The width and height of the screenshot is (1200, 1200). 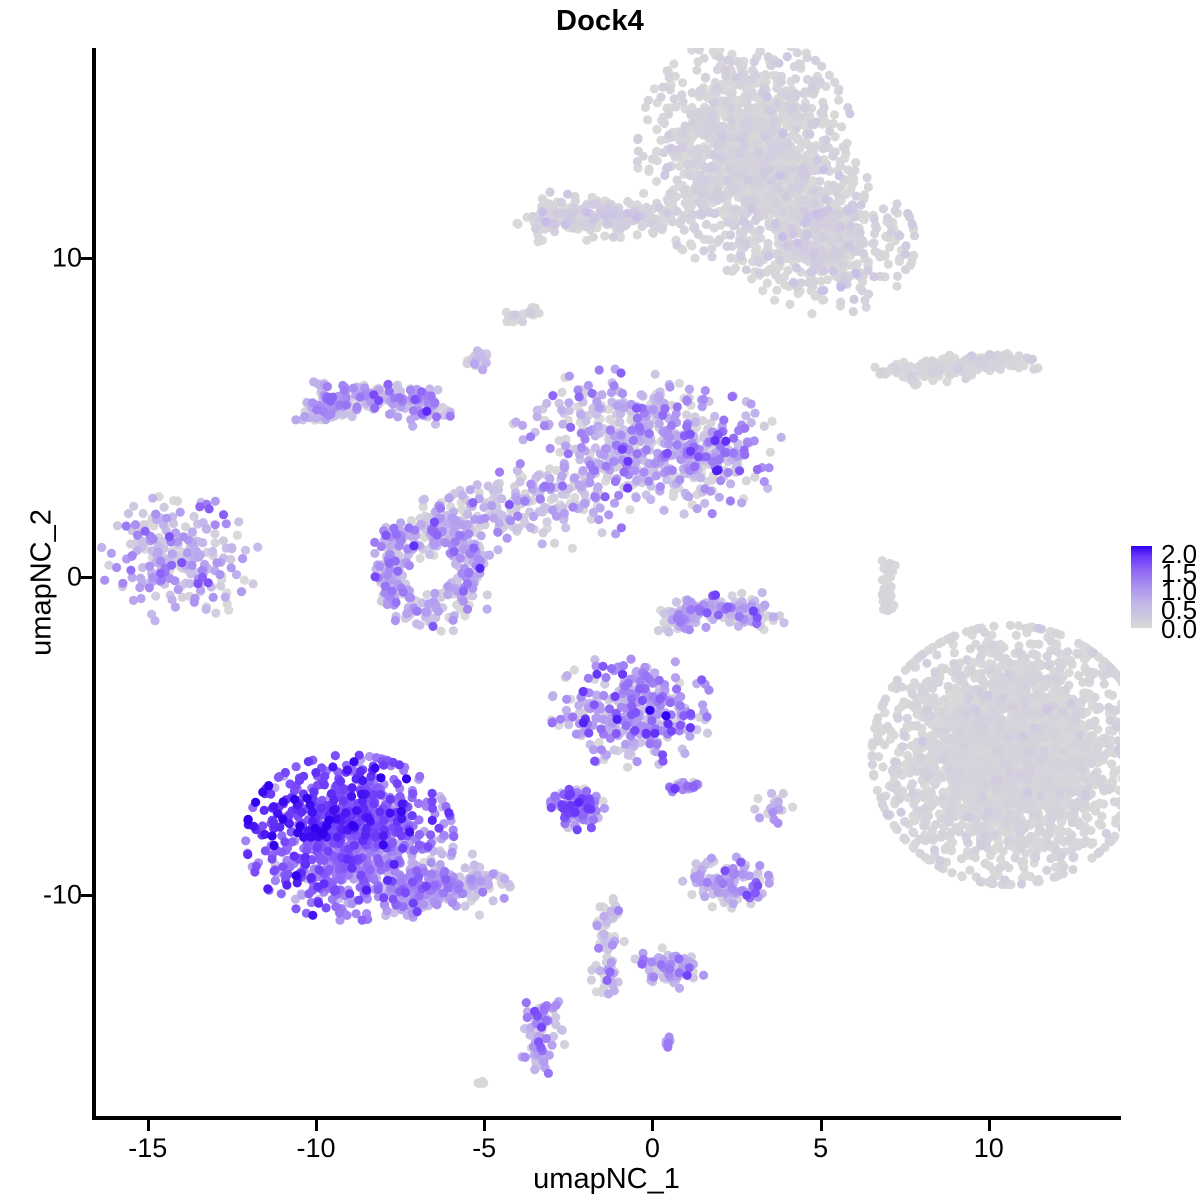 What do you see at coordinates (600, 21) in the screenshot?
I see `page-title: Dock4` at bounding box center [600, 21].